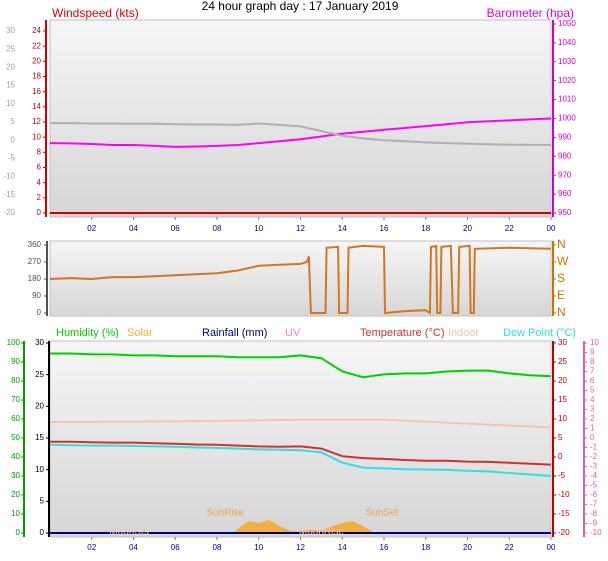 The image size is (608, 561). I want to click on y-tick-label: 14, so click(36, 106).